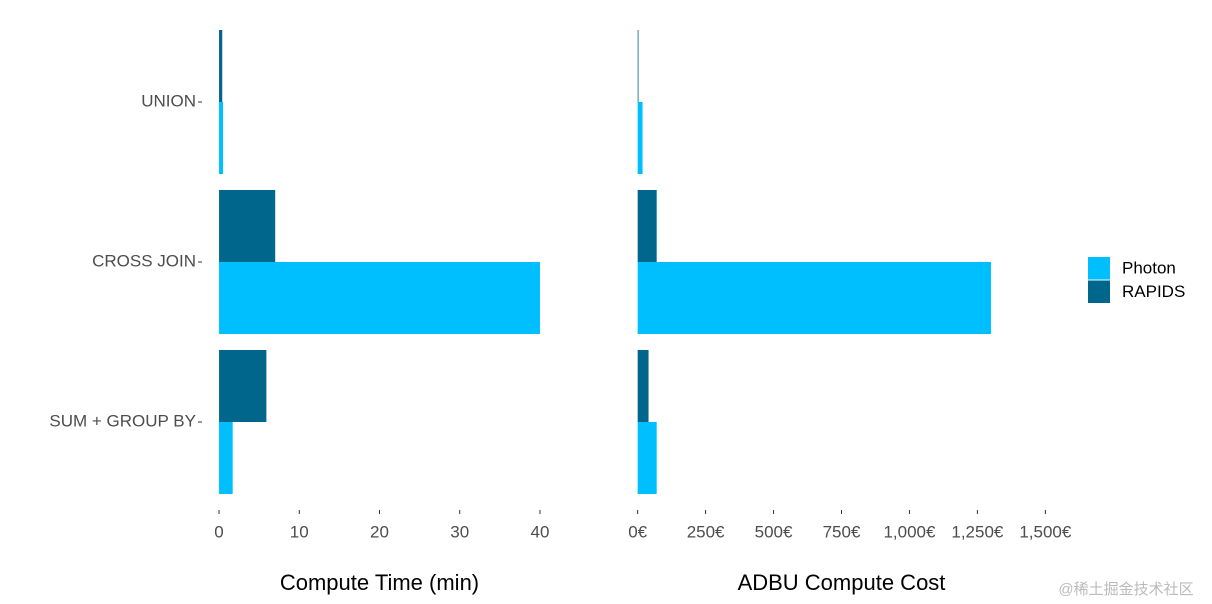 The height and width of the screenshot is (604, 1212). Describe the element at coordinates (218, 531) in the screenshot. I see `x-tick-label: 0` at that location.